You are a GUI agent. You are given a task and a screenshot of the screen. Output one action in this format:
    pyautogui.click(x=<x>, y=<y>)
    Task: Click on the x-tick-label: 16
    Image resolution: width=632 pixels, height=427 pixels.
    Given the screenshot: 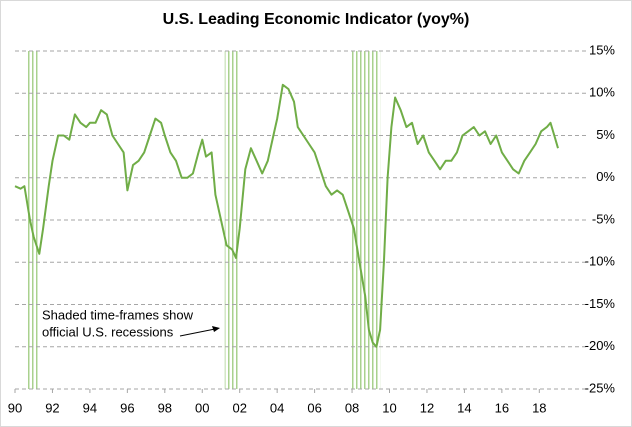 What is the action you would take?
    pyautogui.click(x=502, y=407)
    